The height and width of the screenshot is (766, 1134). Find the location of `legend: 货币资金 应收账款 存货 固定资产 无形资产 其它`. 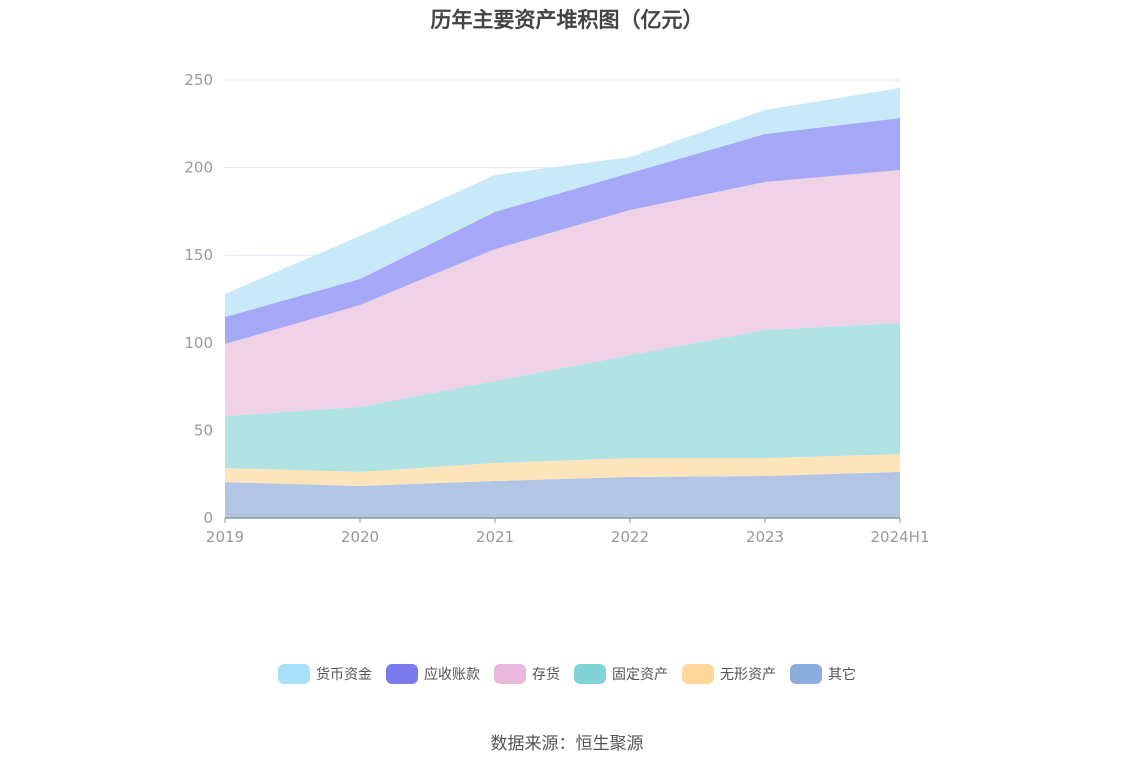

legend: 货币资金 应收账款 存货 固定资产 无形资产 其它 is located at coordinates (567, 674).